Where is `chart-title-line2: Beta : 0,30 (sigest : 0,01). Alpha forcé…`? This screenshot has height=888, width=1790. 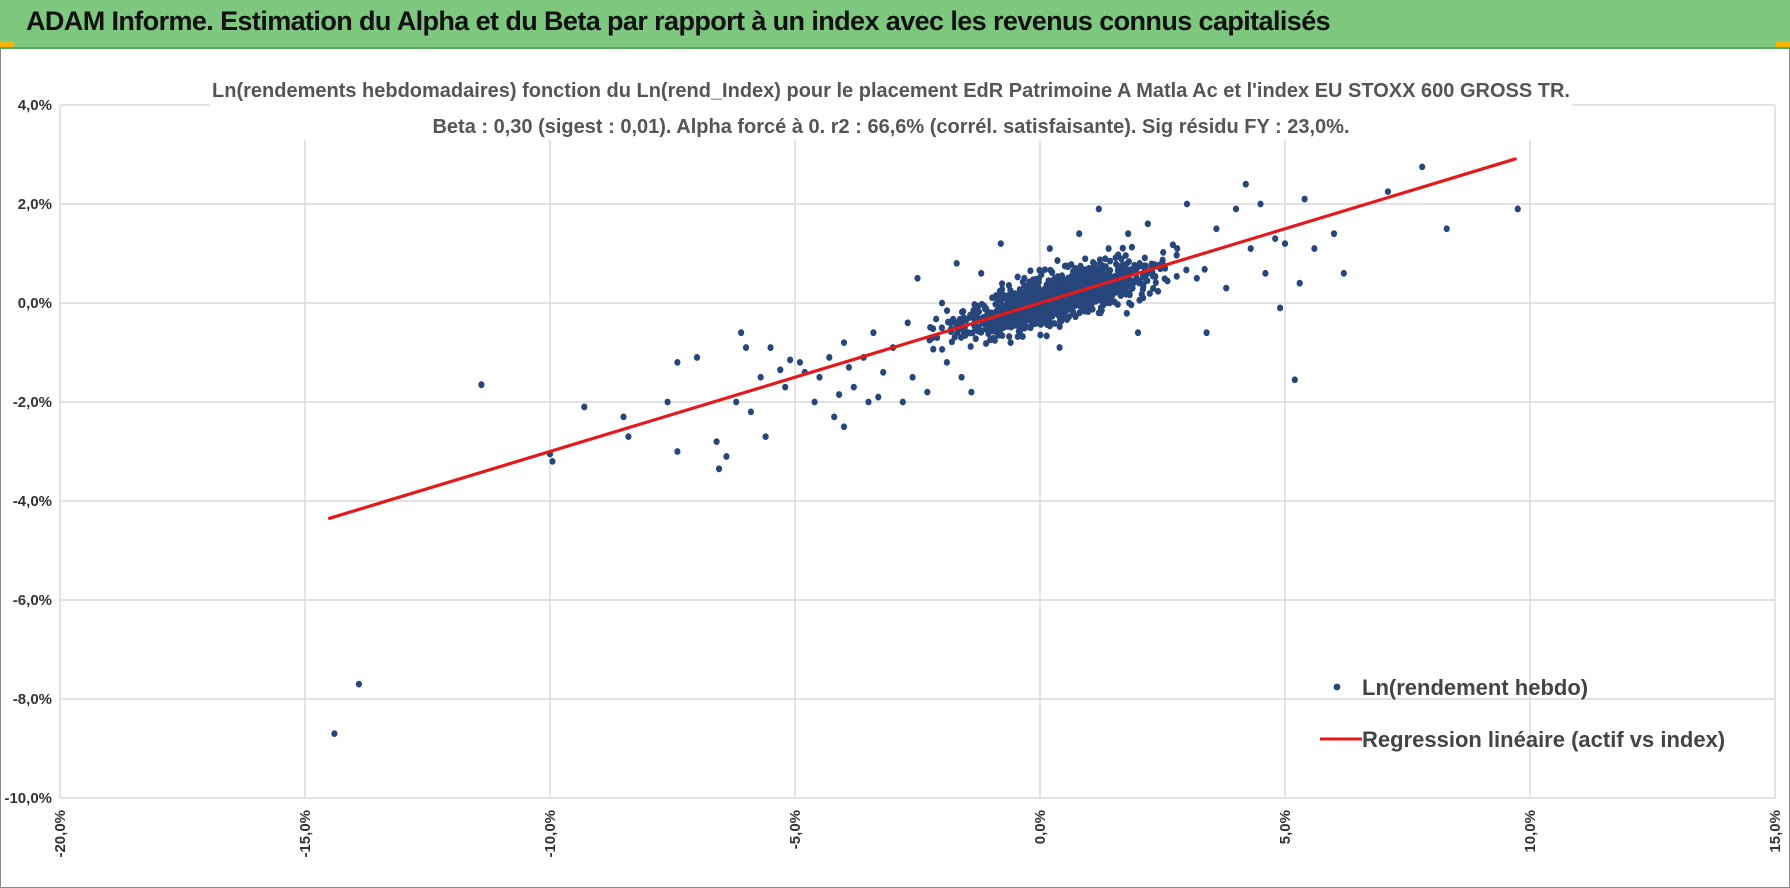 chart-title-line2: Beta : 0,30 (sigest : 0,01). Alpha forcé… is located at coordinates (890, 127).